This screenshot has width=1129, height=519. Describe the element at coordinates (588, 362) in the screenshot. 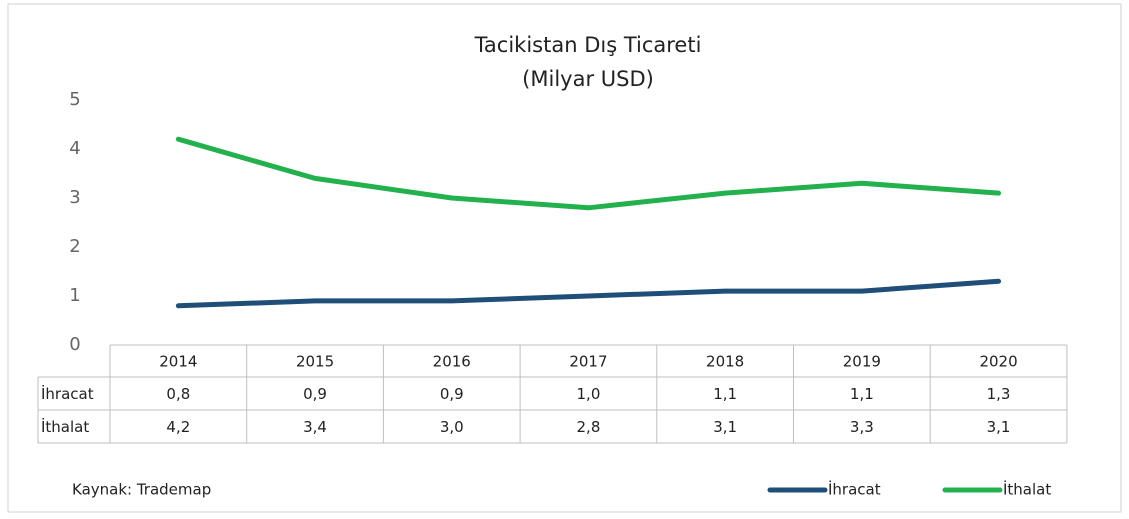

I see `x-tick-label: 2017` at that location.